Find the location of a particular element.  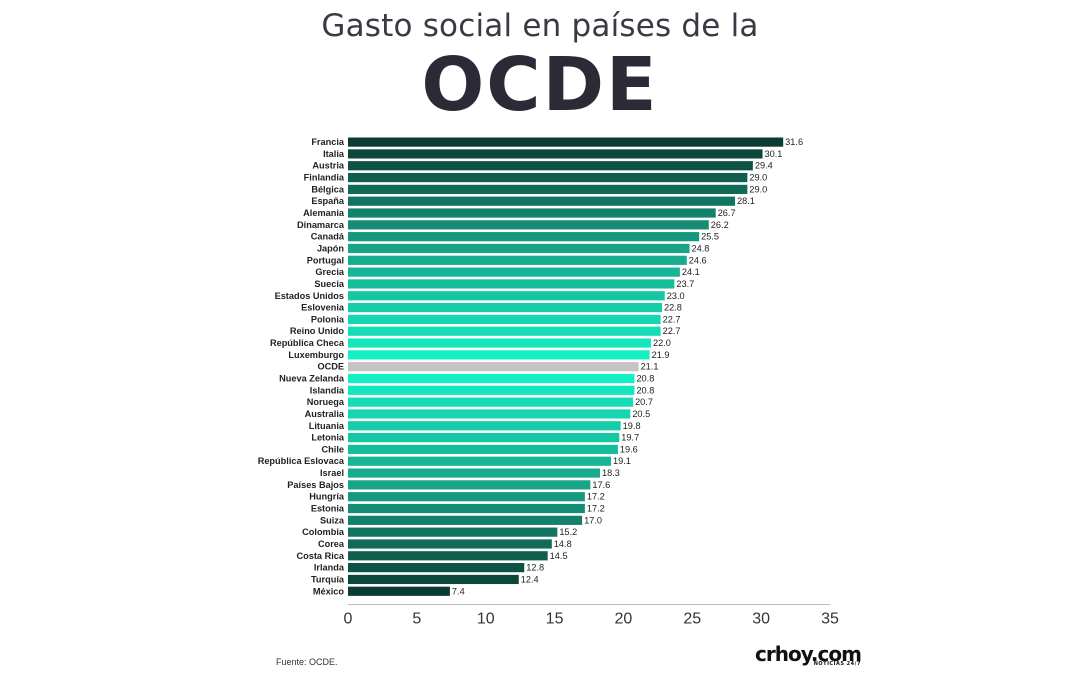

category-label-25: Lituania is located at coordinates (327, 426).